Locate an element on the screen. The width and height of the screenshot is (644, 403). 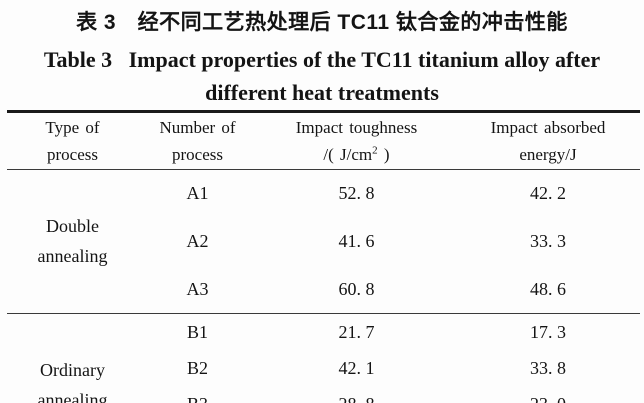
cell-impact-toughness: 52. 8 is located at coordinates (356, 193).